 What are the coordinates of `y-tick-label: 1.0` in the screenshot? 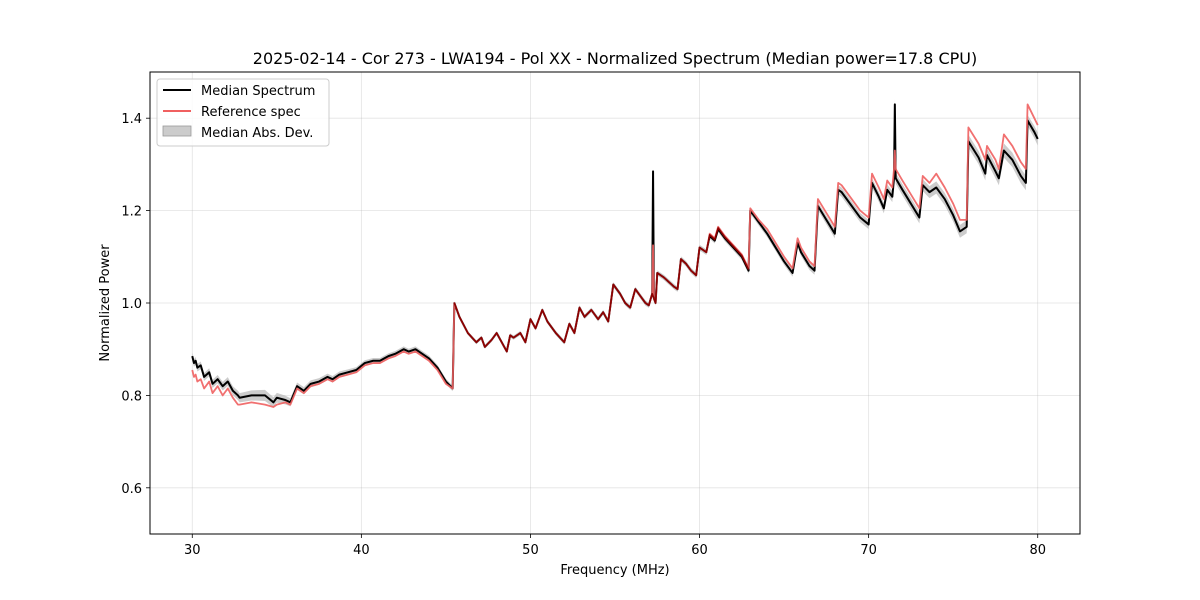 It's located at (131, 304).